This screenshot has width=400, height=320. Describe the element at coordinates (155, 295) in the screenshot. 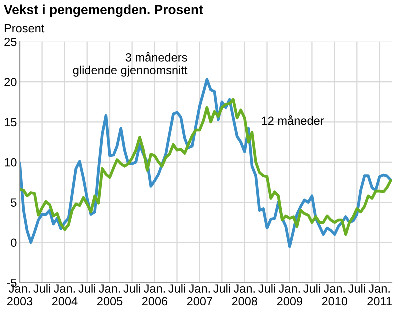

I see `x-tick-label: Jan. 2006` at that location.